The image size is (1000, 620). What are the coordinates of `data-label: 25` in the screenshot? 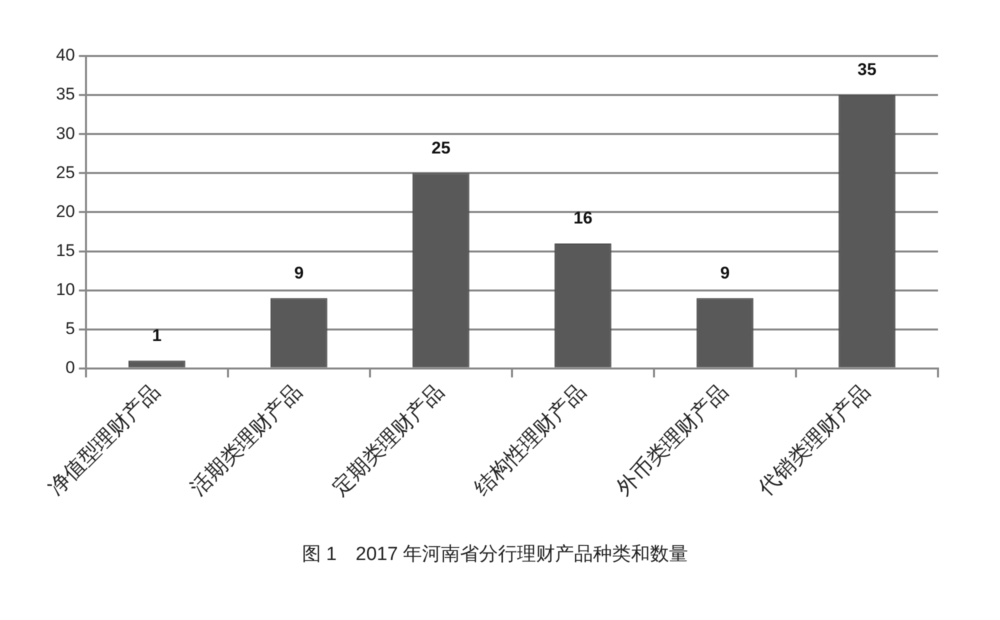 It's located at (440, 148).